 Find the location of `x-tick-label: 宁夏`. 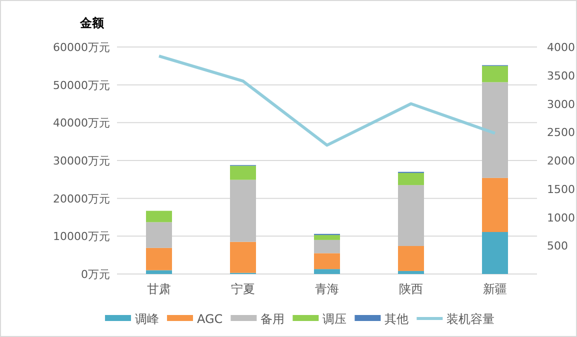

x-tick-label: 宁夏 is located at coordinates (243, 289).